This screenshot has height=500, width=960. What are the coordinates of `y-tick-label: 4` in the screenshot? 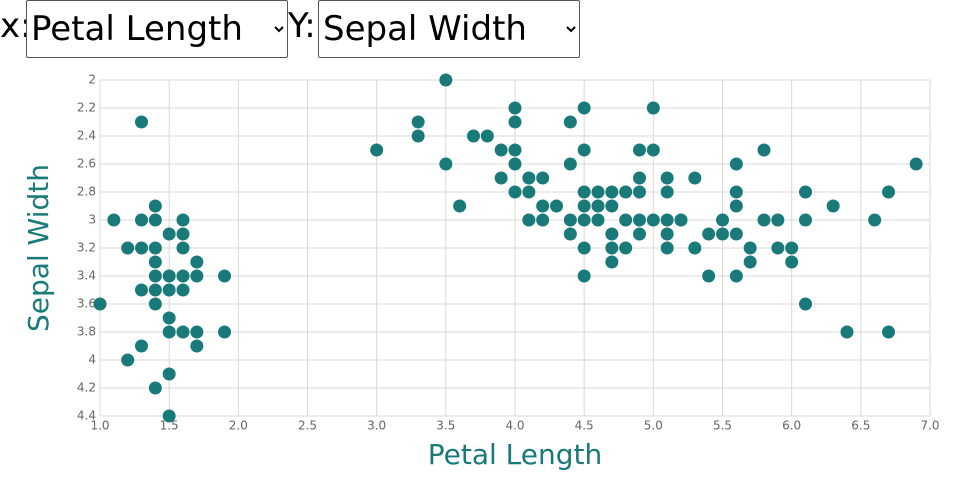 It's located at (92, 360).